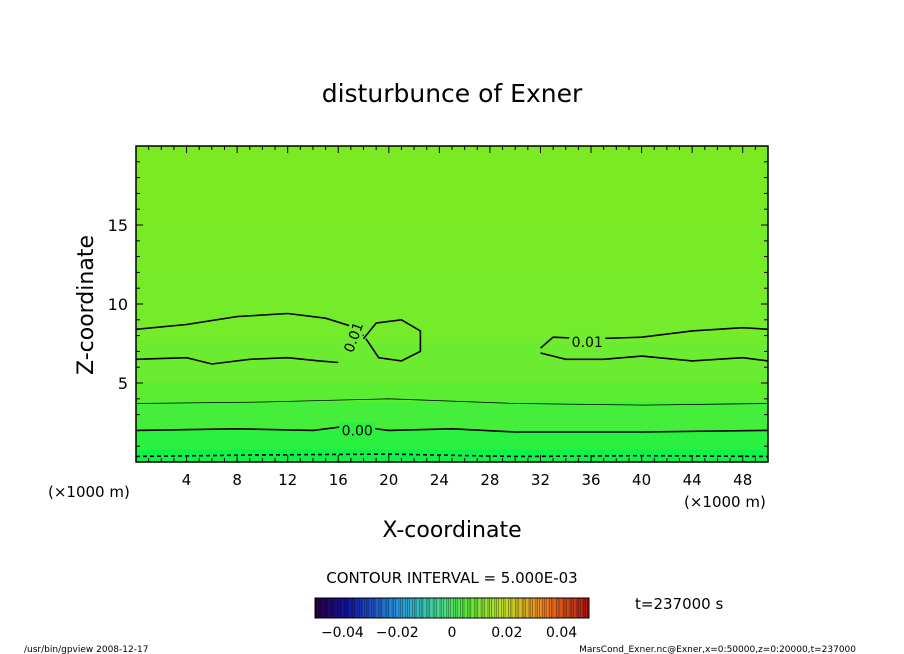 The height and width of the screenshot is (654, 904). I want to click on y-tick-label-10: 10, so click(118, 304).